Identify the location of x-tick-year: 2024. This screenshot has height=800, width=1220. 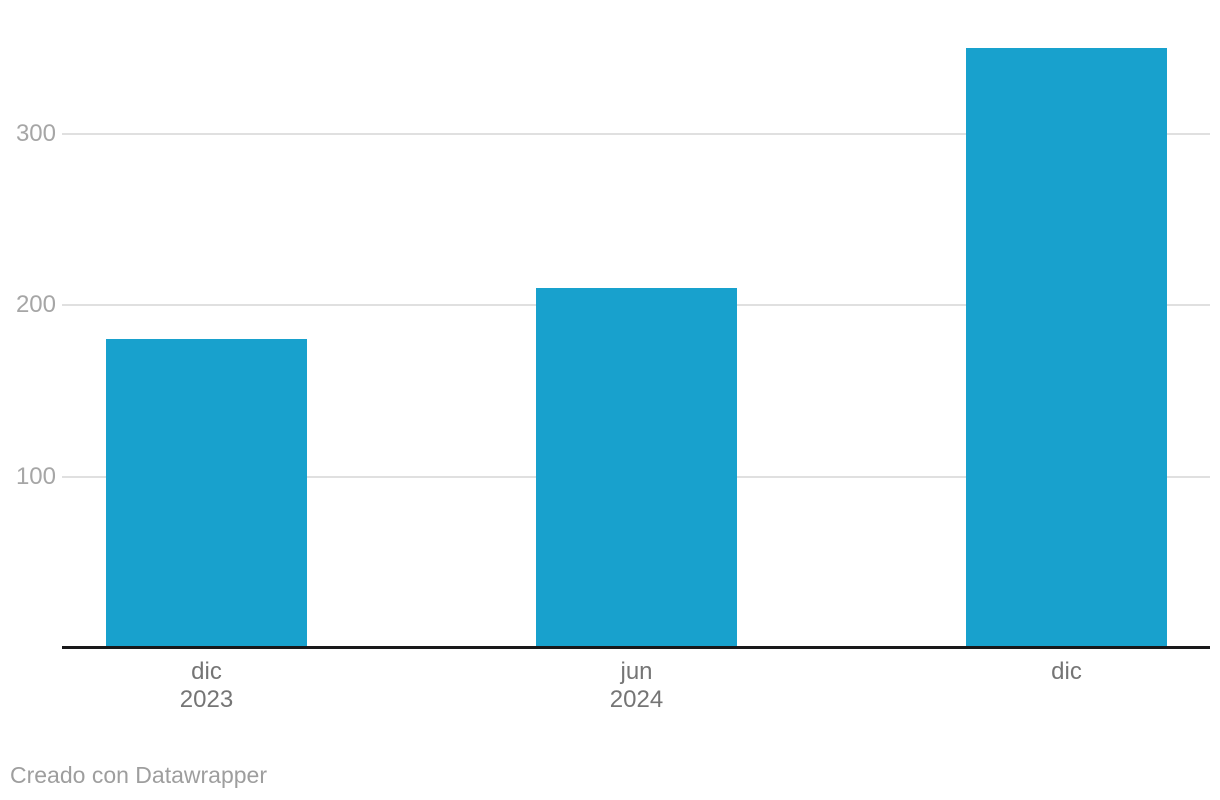
(636, 699).